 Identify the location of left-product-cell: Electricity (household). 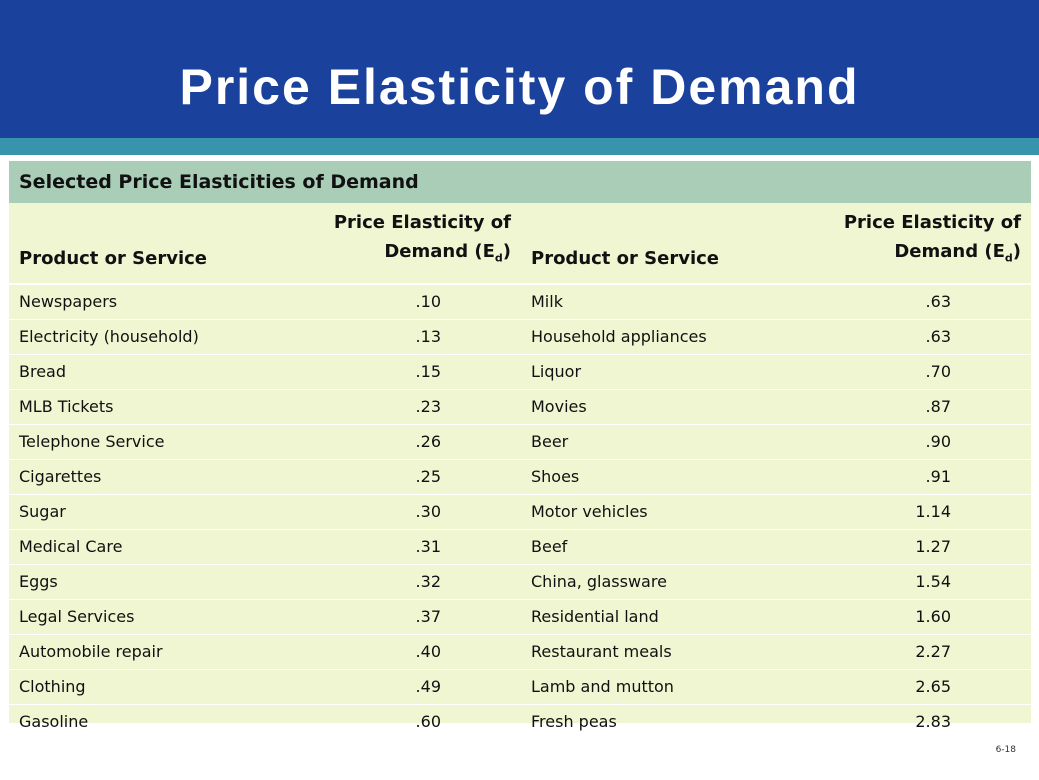
(140, 337).